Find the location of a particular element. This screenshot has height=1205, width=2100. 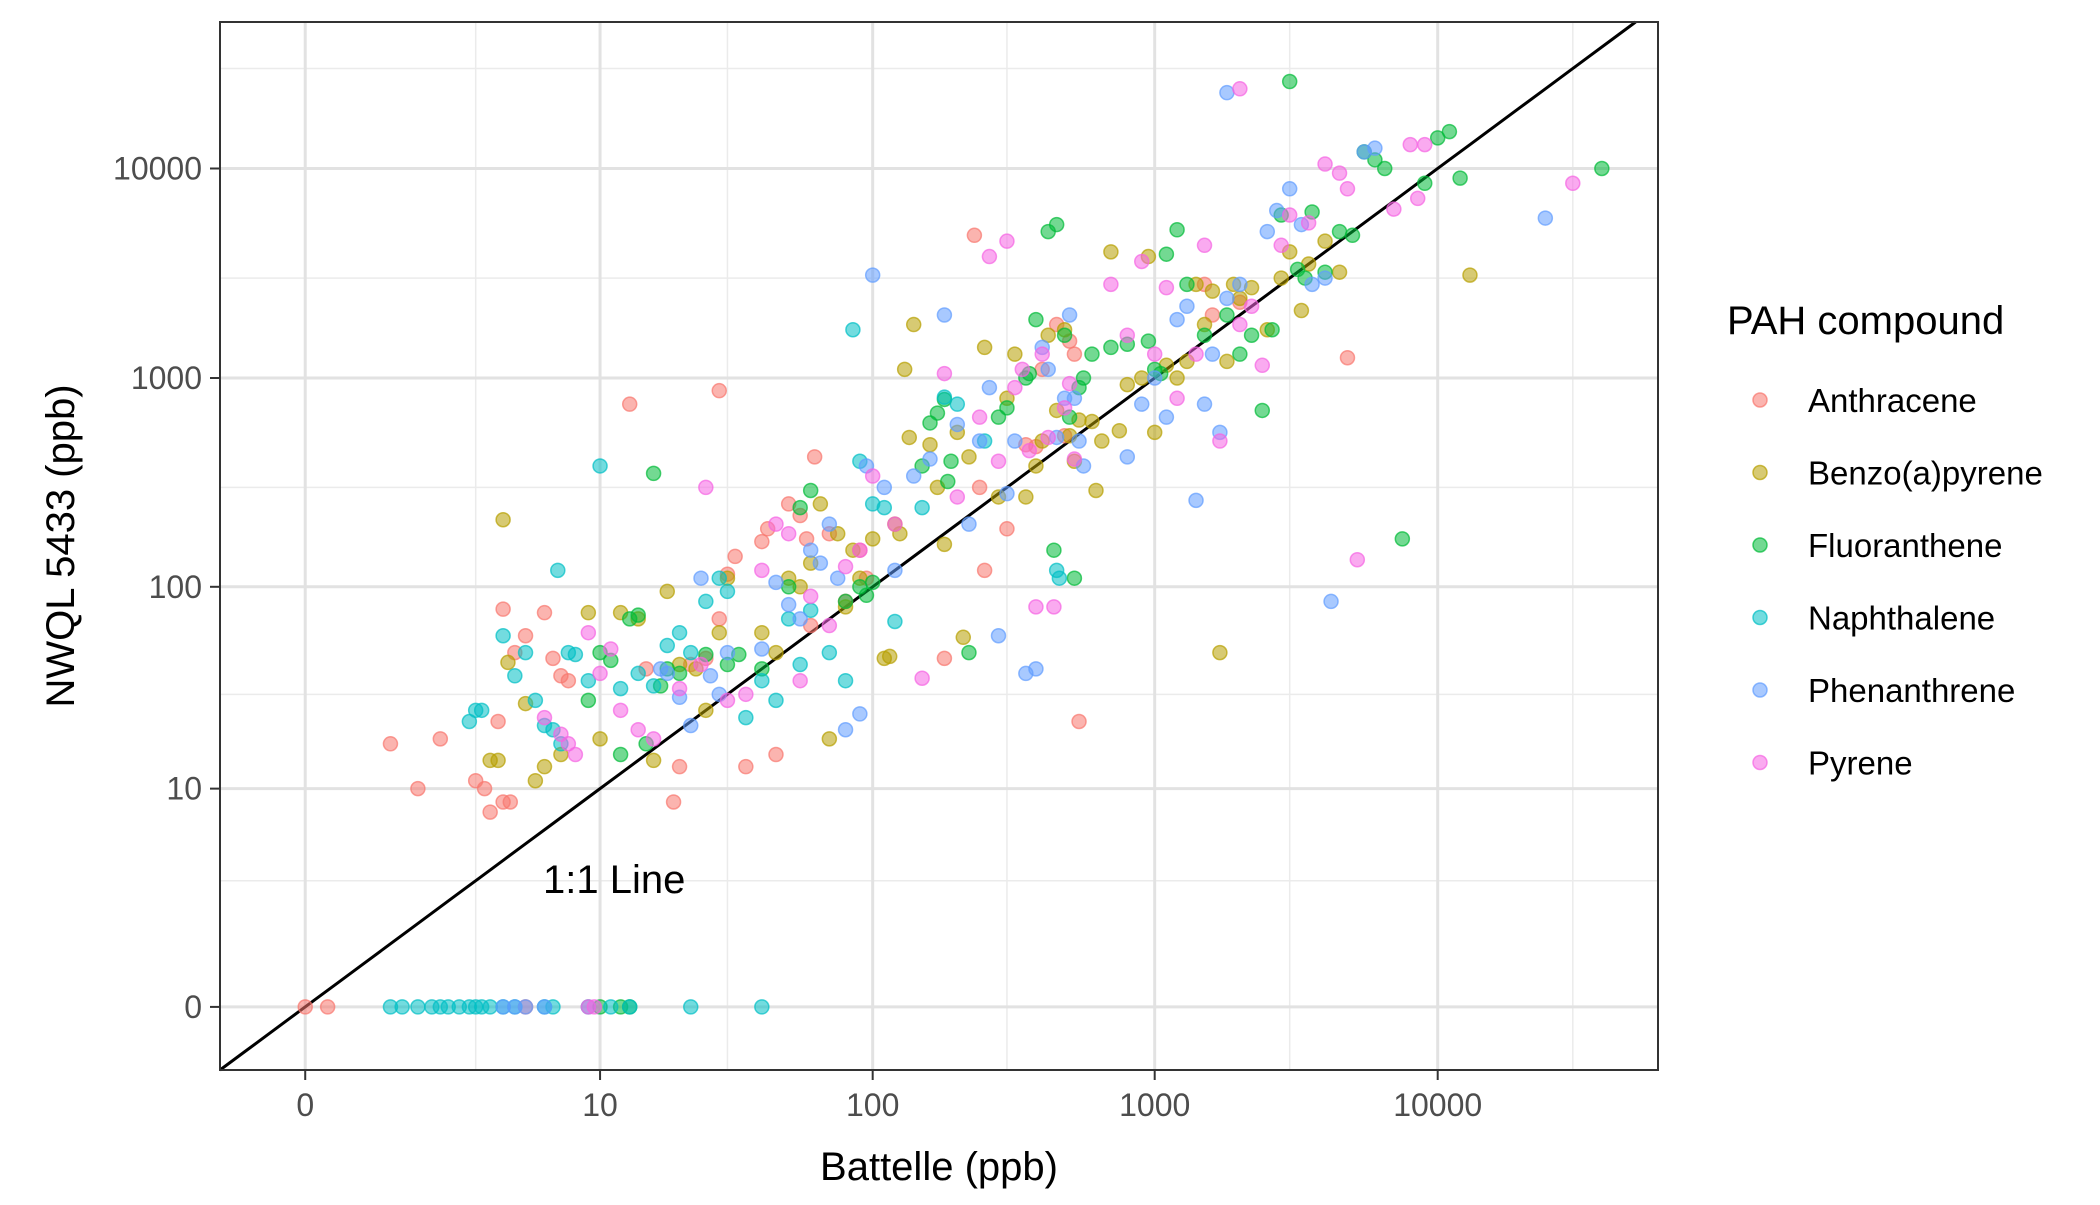

legend-label: Naphthalene is located at coordinates (1901, 618).